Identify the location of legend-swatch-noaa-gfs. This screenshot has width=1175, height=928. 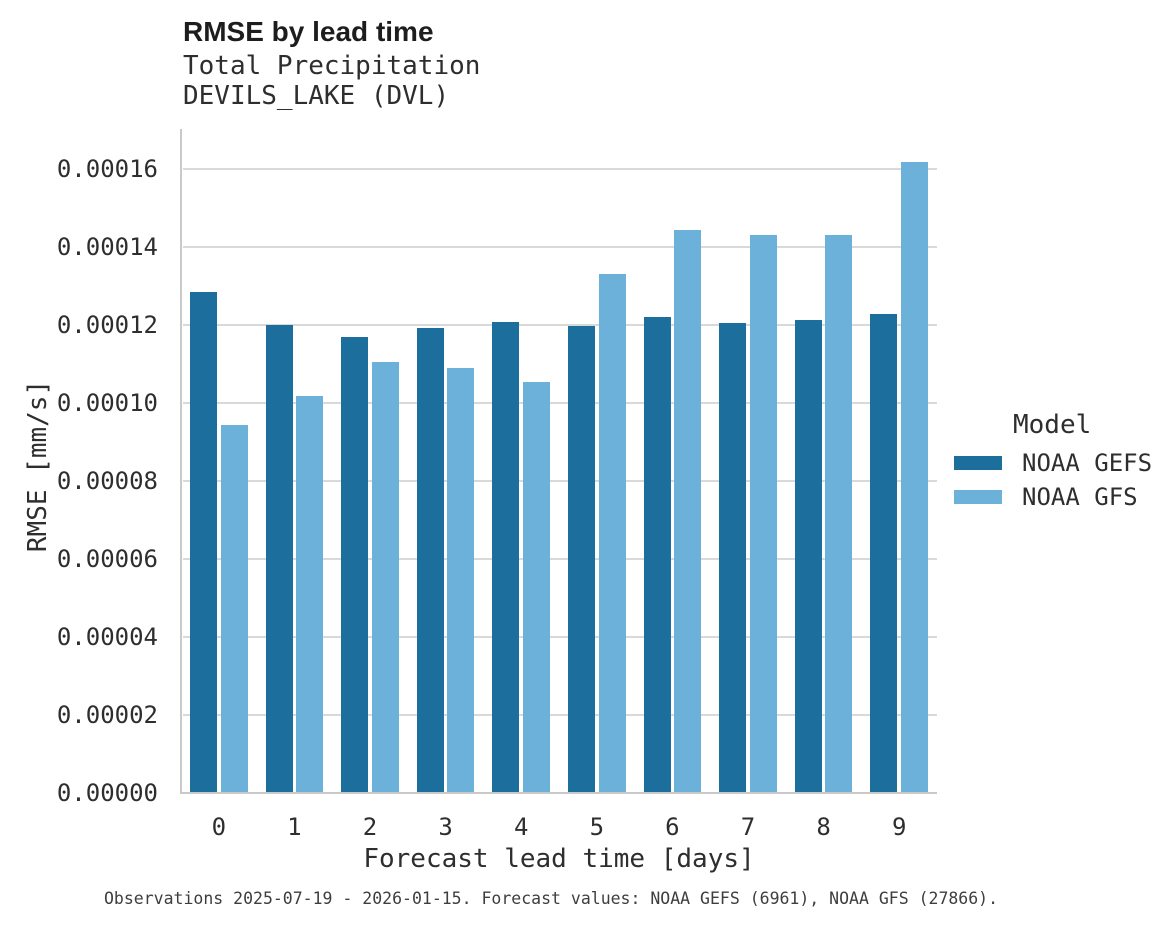
(978, 497).